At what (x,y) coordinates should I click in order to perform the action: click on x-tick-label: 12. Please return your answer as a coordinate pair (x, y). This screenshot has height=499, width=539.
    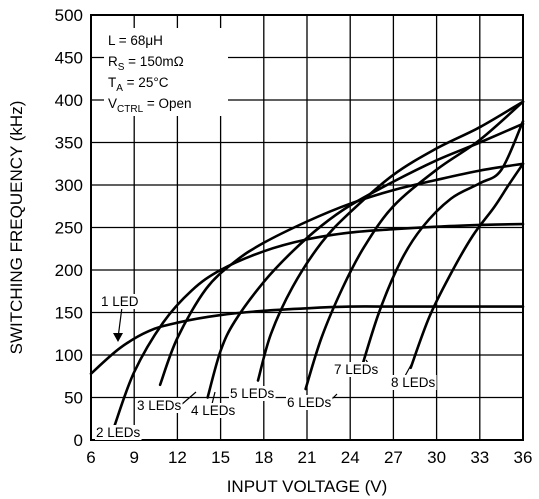
    Looking at the image, I should click on (177, 457).